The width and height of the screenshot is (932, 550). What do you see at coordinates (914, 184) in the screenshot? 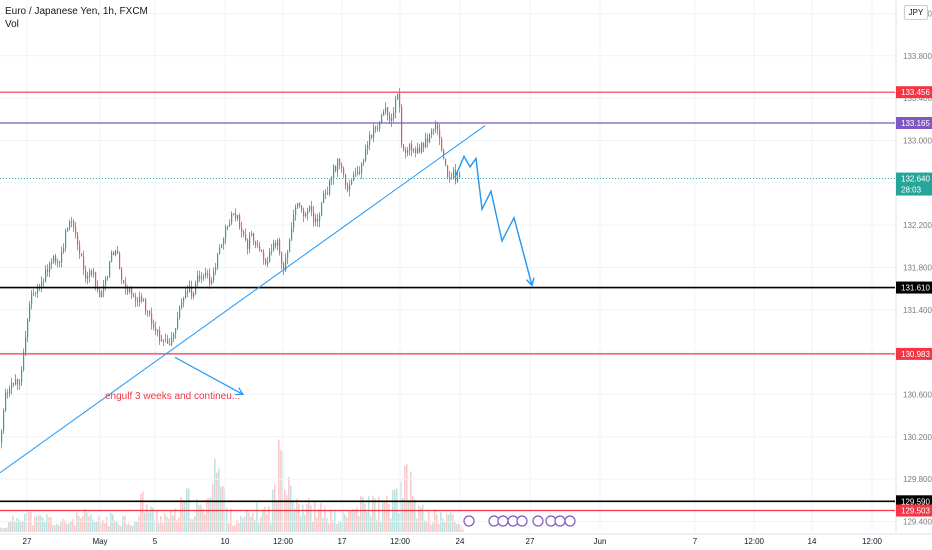
I see `current-price-tag` at bounding box center [914, 184].